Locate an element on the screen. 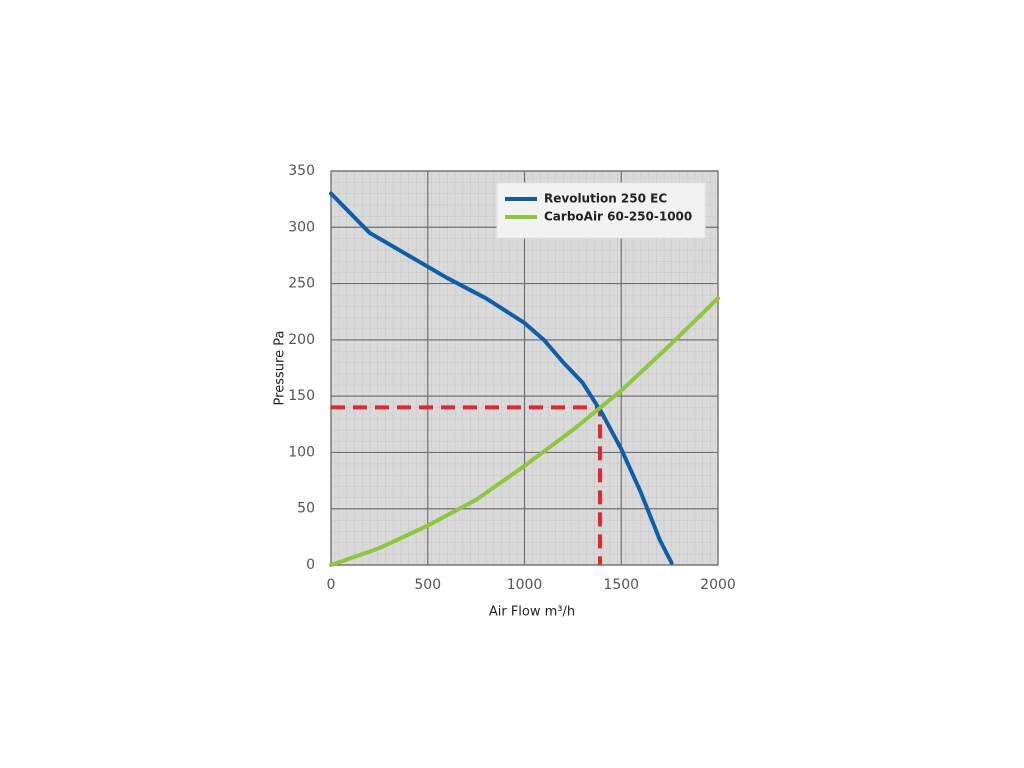  legend-box is located at coordinates (601, 210).